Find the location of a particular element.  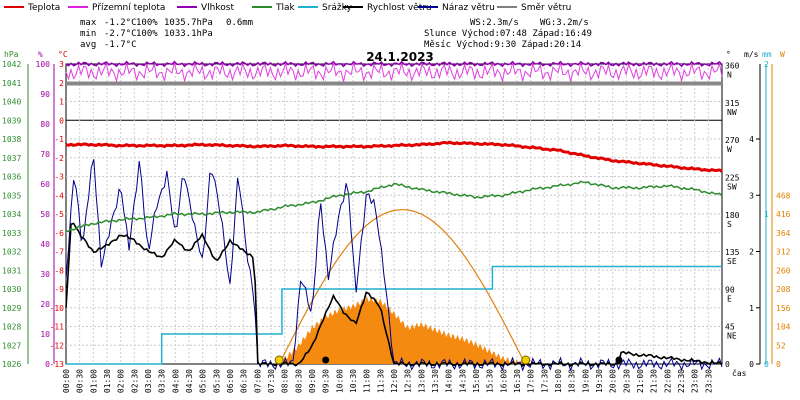

x-tick: 05:00 is located at coordinates (203, 381).